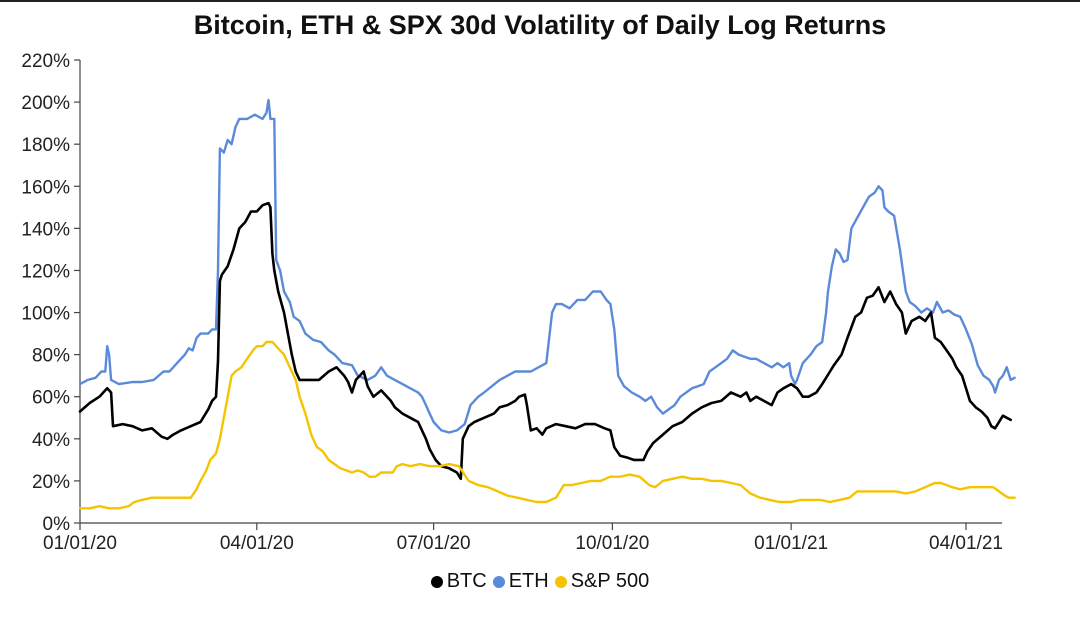 This screenshot has height=620, width=1080. Describe the element at coordinates (610, 581) in the screenshot. I see `legend-label: S&P 500` at that location.